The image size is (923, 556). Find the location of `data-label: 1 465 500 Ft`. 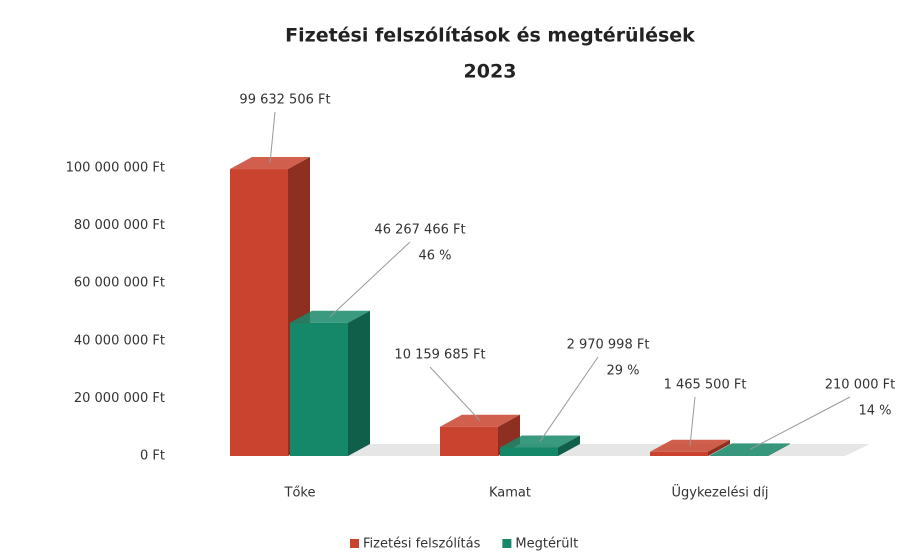

data-label: 1 465 500 Ft is located at coordinates (705, 385).